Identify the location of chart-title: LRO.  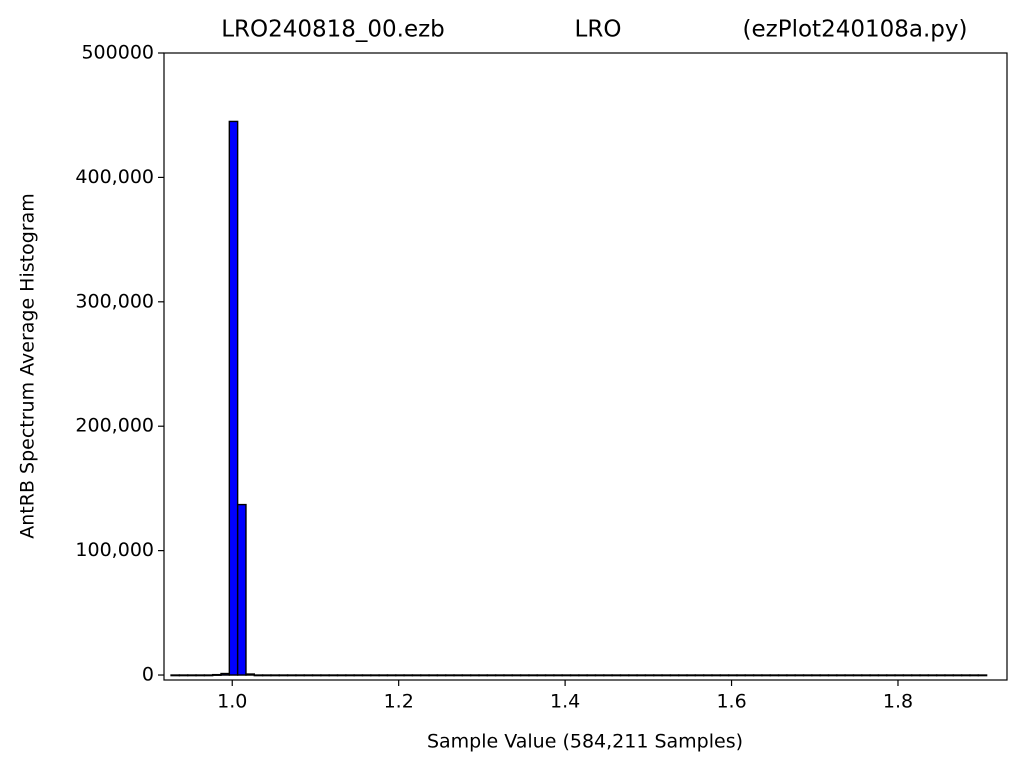
(598, 30).